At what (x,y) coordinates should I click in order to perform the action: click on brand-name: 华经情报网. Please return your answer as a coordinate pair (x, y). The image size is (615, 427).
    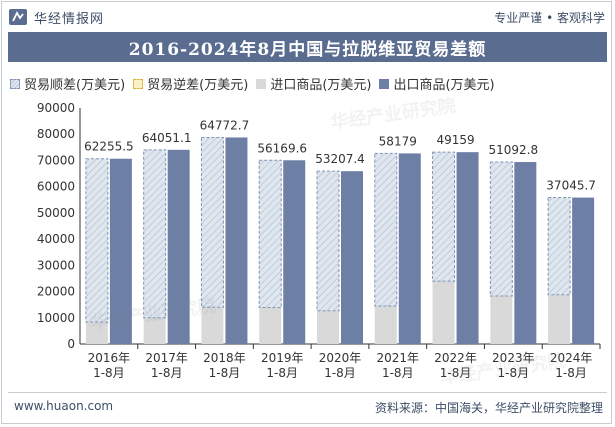
    Looking at the image, I should click on (69, 19).